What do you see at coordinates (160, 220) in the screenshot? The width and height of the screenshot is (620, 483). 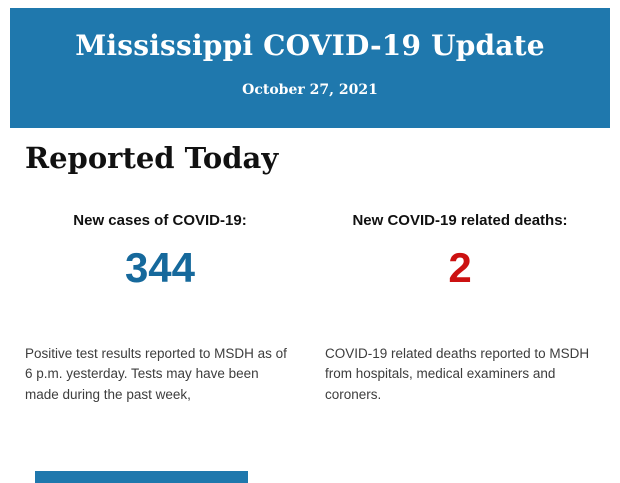 I see `new-cases-label: New cases of COVID-19:` at bounding box center [160, 220].